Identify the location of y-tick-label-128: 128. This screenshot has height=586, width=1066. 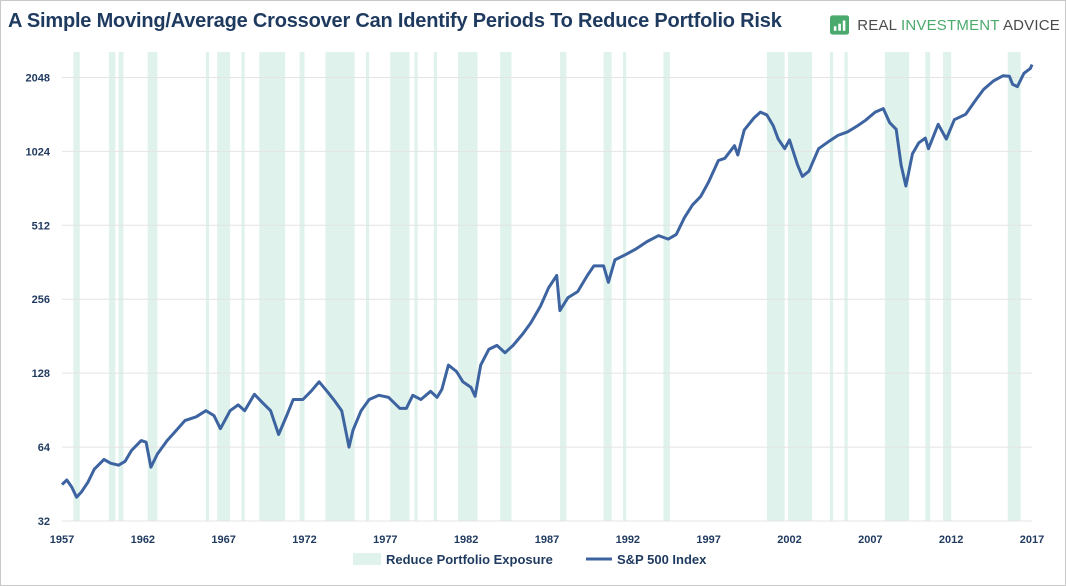
(41, 374).